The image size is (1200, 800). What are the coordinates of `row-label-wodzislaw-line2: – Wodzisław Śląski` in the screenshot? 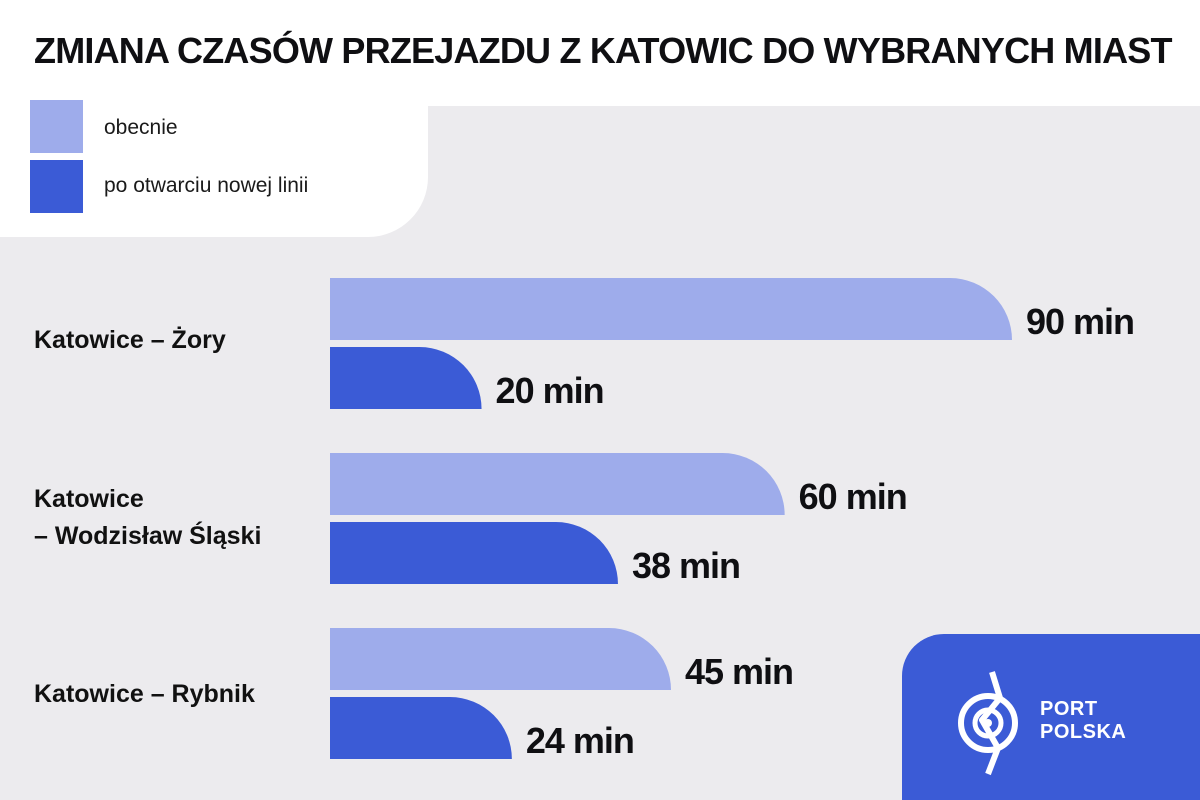 It's located at (148, 536).